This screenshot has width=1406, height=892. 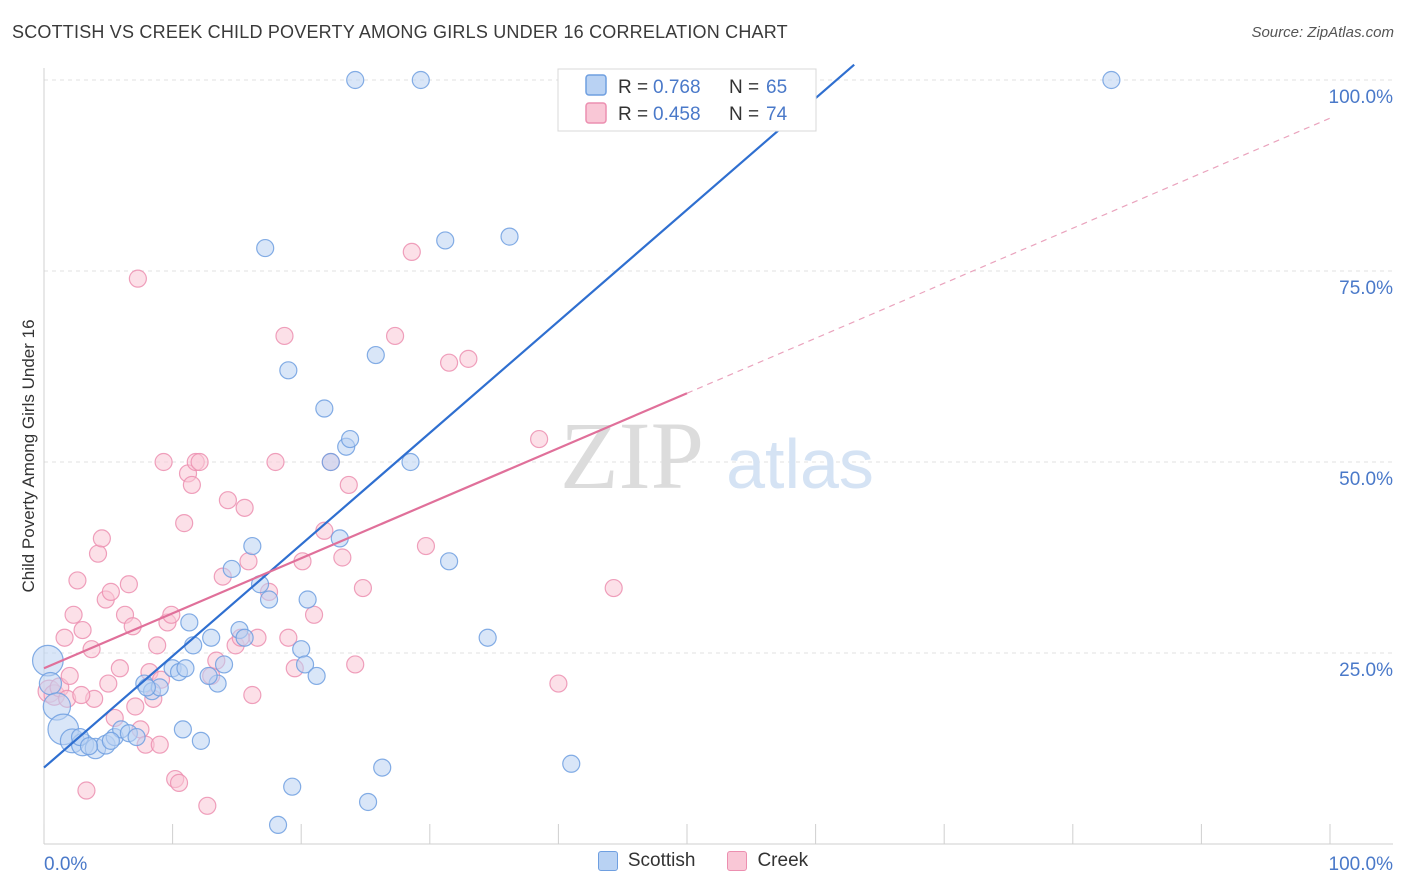 I want to click on watermark-atlas: atlas, so click(x=800, y=464).